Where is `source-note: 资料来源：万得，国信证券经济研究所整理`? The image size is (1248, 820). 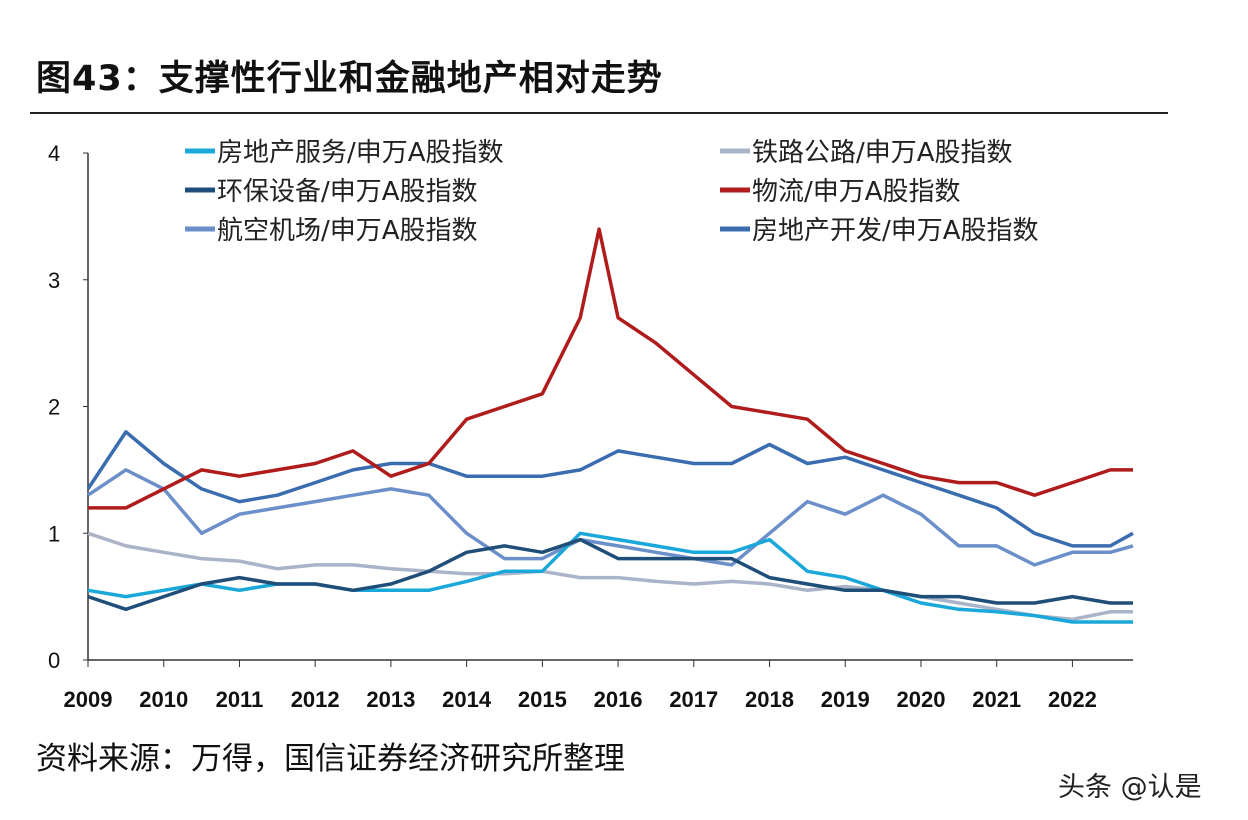 source-note: 资料来源：万得，国信证券经济研究所整理 is located at coordinates (330, 759).